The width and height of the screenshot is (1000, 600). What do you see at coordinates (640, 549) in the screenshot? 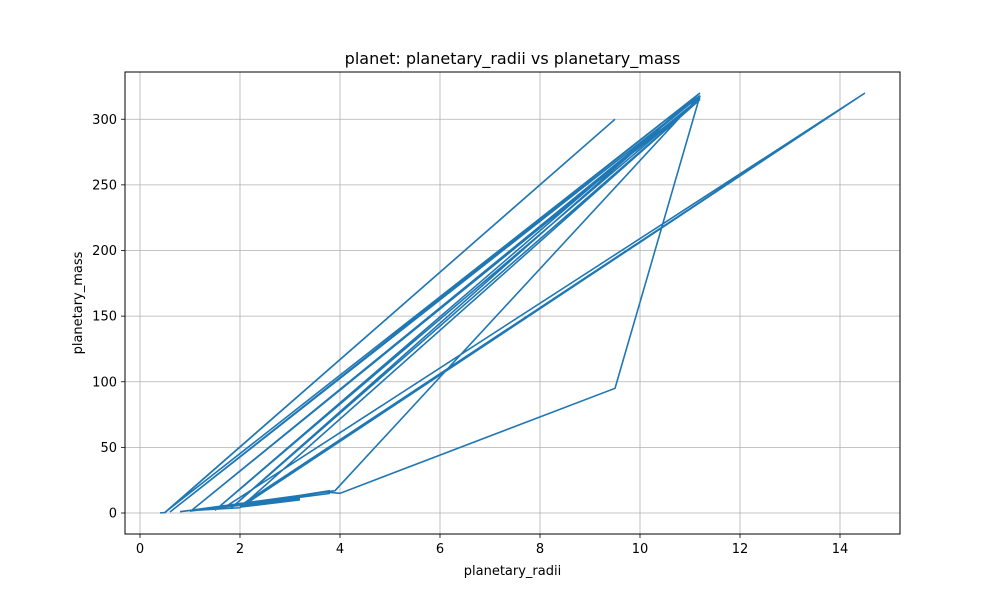
I see `x-tick-label: 10` at bounding box center [640, 549].